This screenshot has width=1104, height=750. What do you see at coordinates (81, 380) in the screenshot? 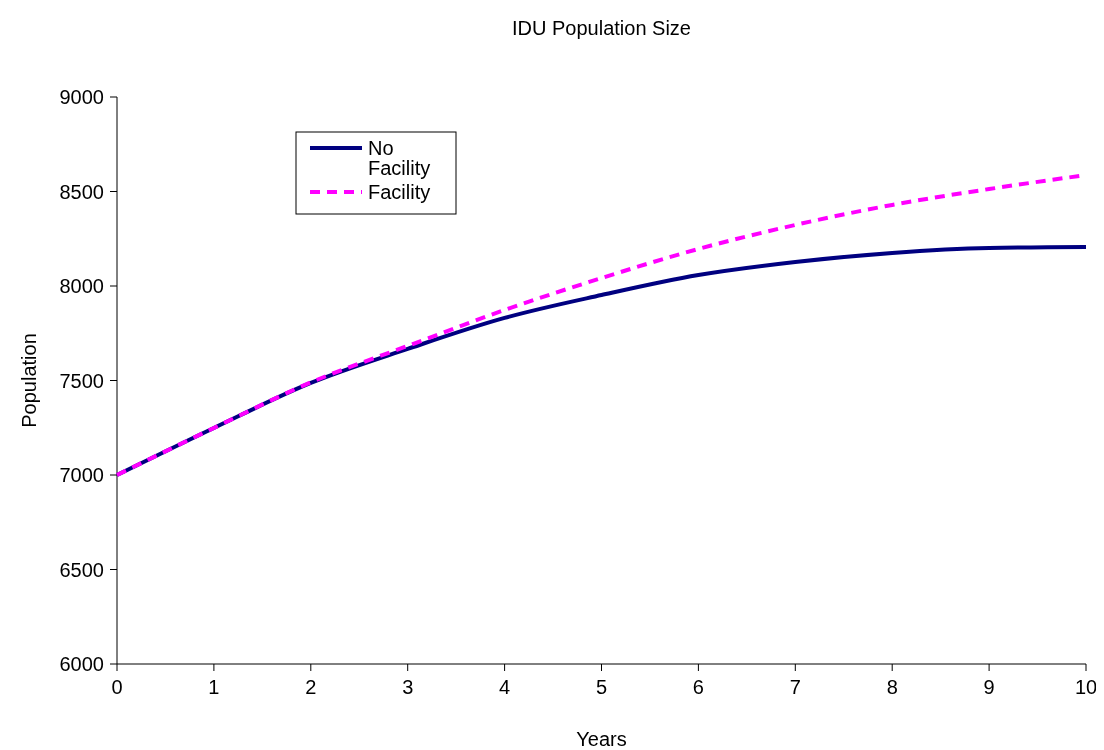
I see `y-tick-label: 7500` at bounding box center [81, 380].